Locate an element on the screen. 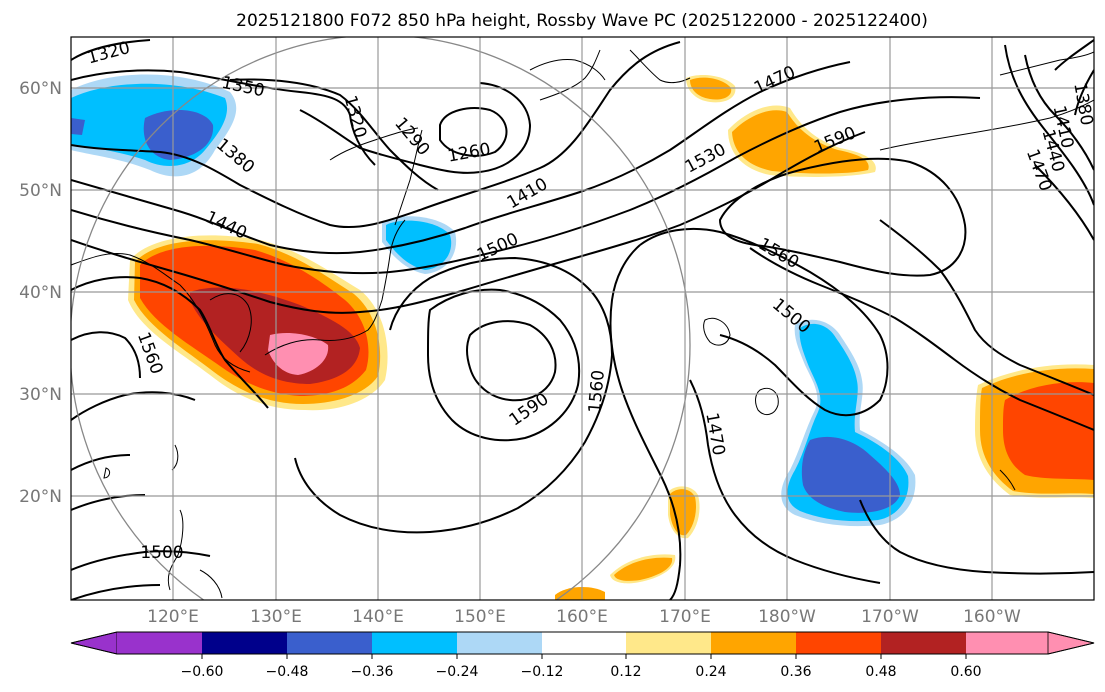 The height and width of the screenshot is (692, 1105). colorbar-tick: −0.48 is located at coordinates (287, 672).